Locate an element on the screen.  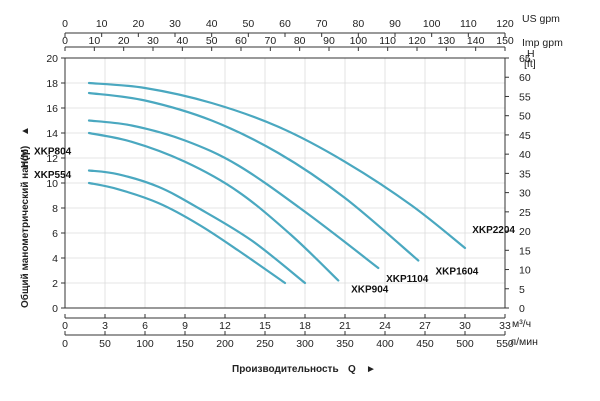
tick-label-m3h: 6 is located at coordinates (145, 326).